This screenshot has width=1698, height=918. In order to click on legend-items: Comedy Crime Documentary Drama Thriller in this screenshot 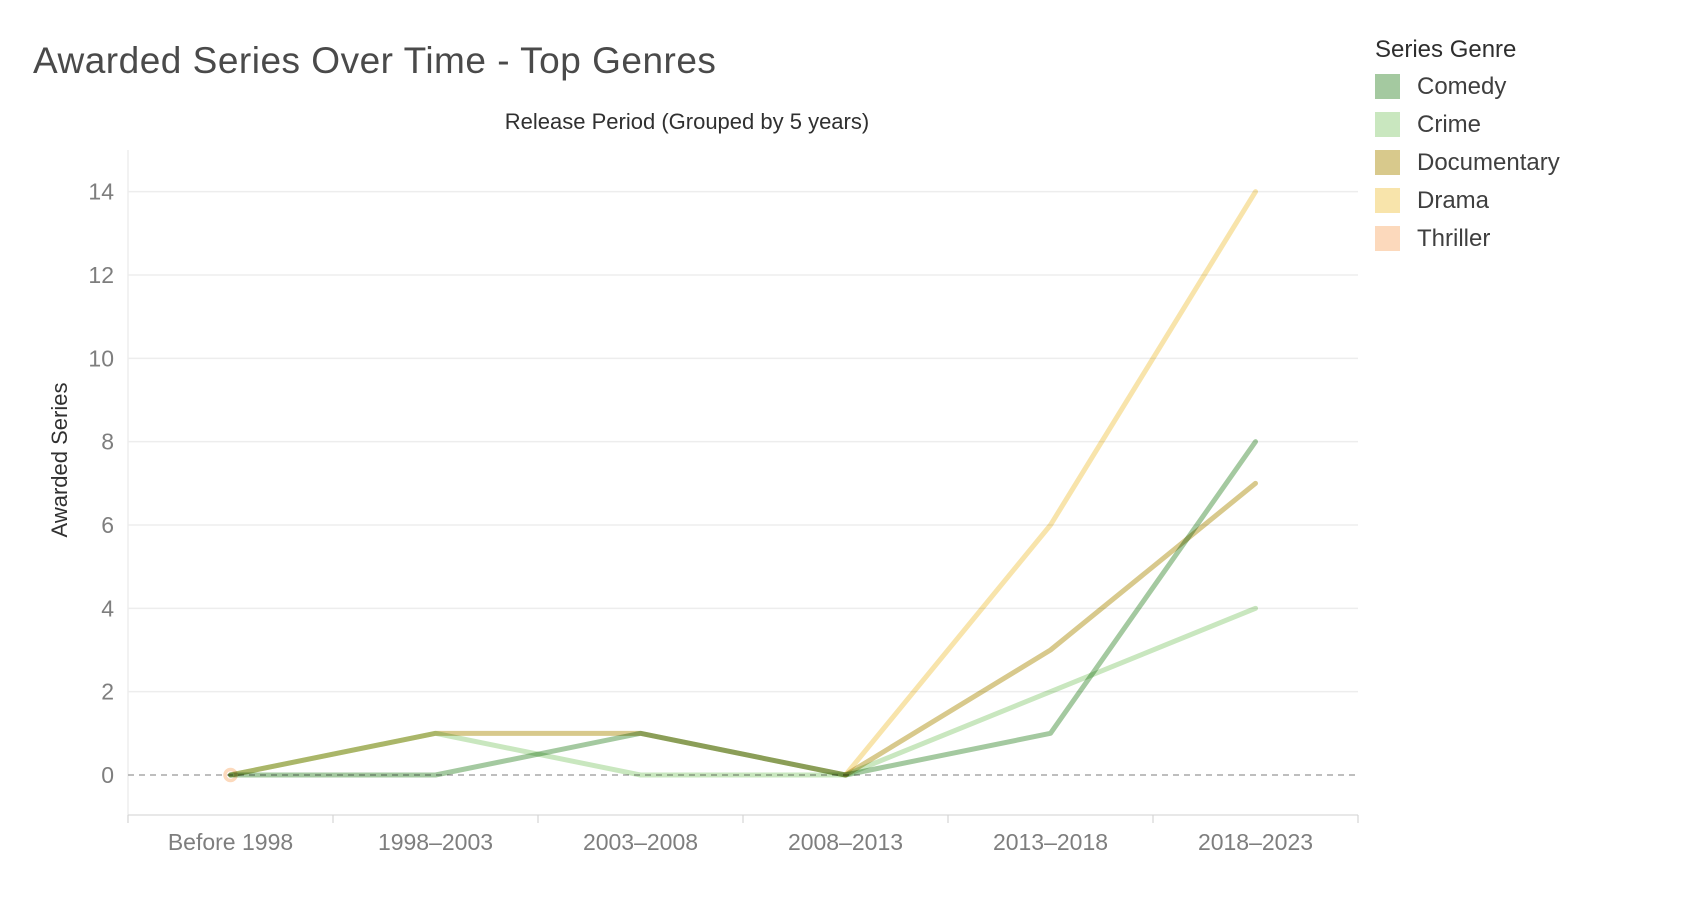, I will do `click(1467, 162)`.